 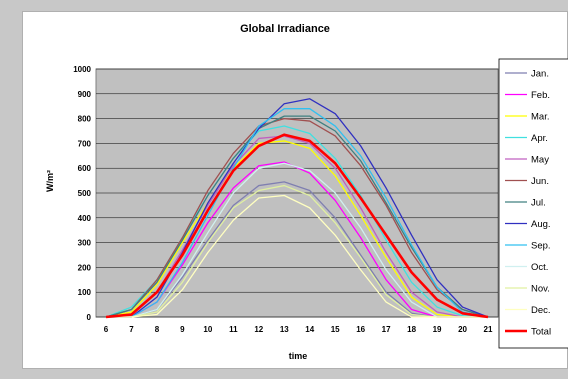 What do you see at coordinates (85, 119) in the screenshot?
I see `y-tick-label: 800` at bounding box center [85, 119].